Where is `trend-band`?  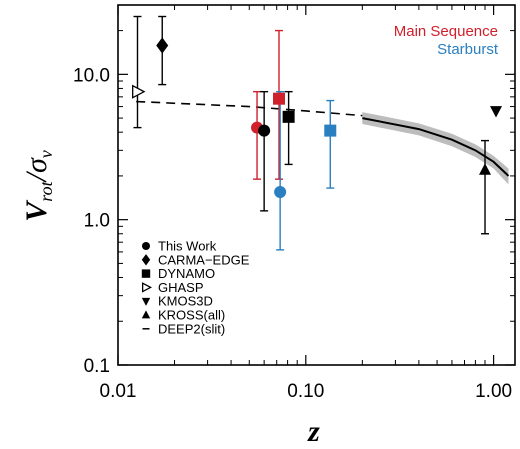
trend-band is located at coordinates (435, 148).